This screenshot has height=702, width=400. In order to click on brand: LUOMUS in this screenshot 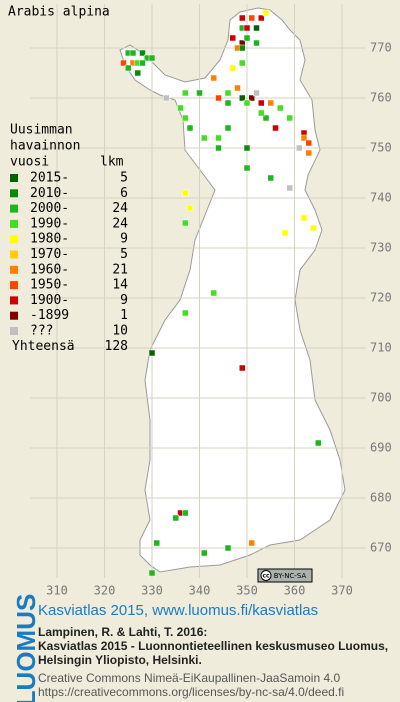, I will do `click(26, 648)`.